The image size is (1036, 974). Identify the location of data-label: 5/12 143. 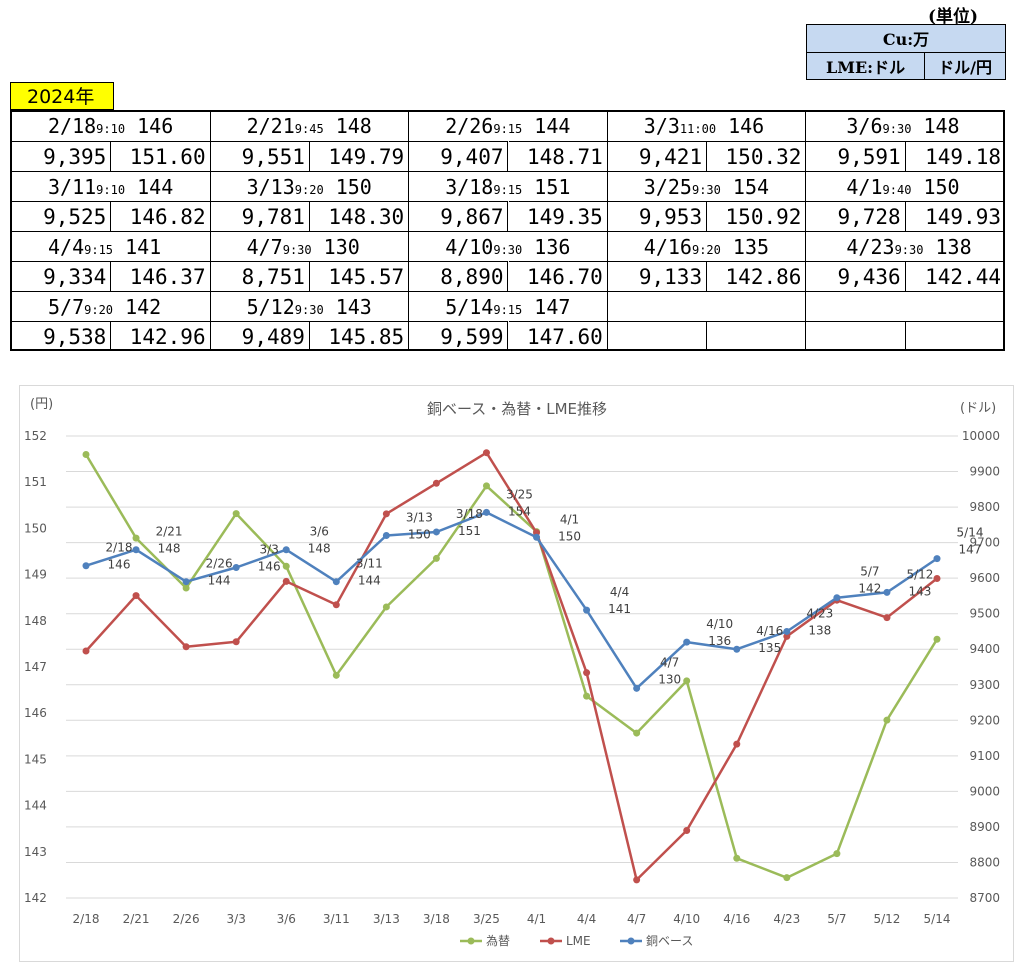
(919, 582).